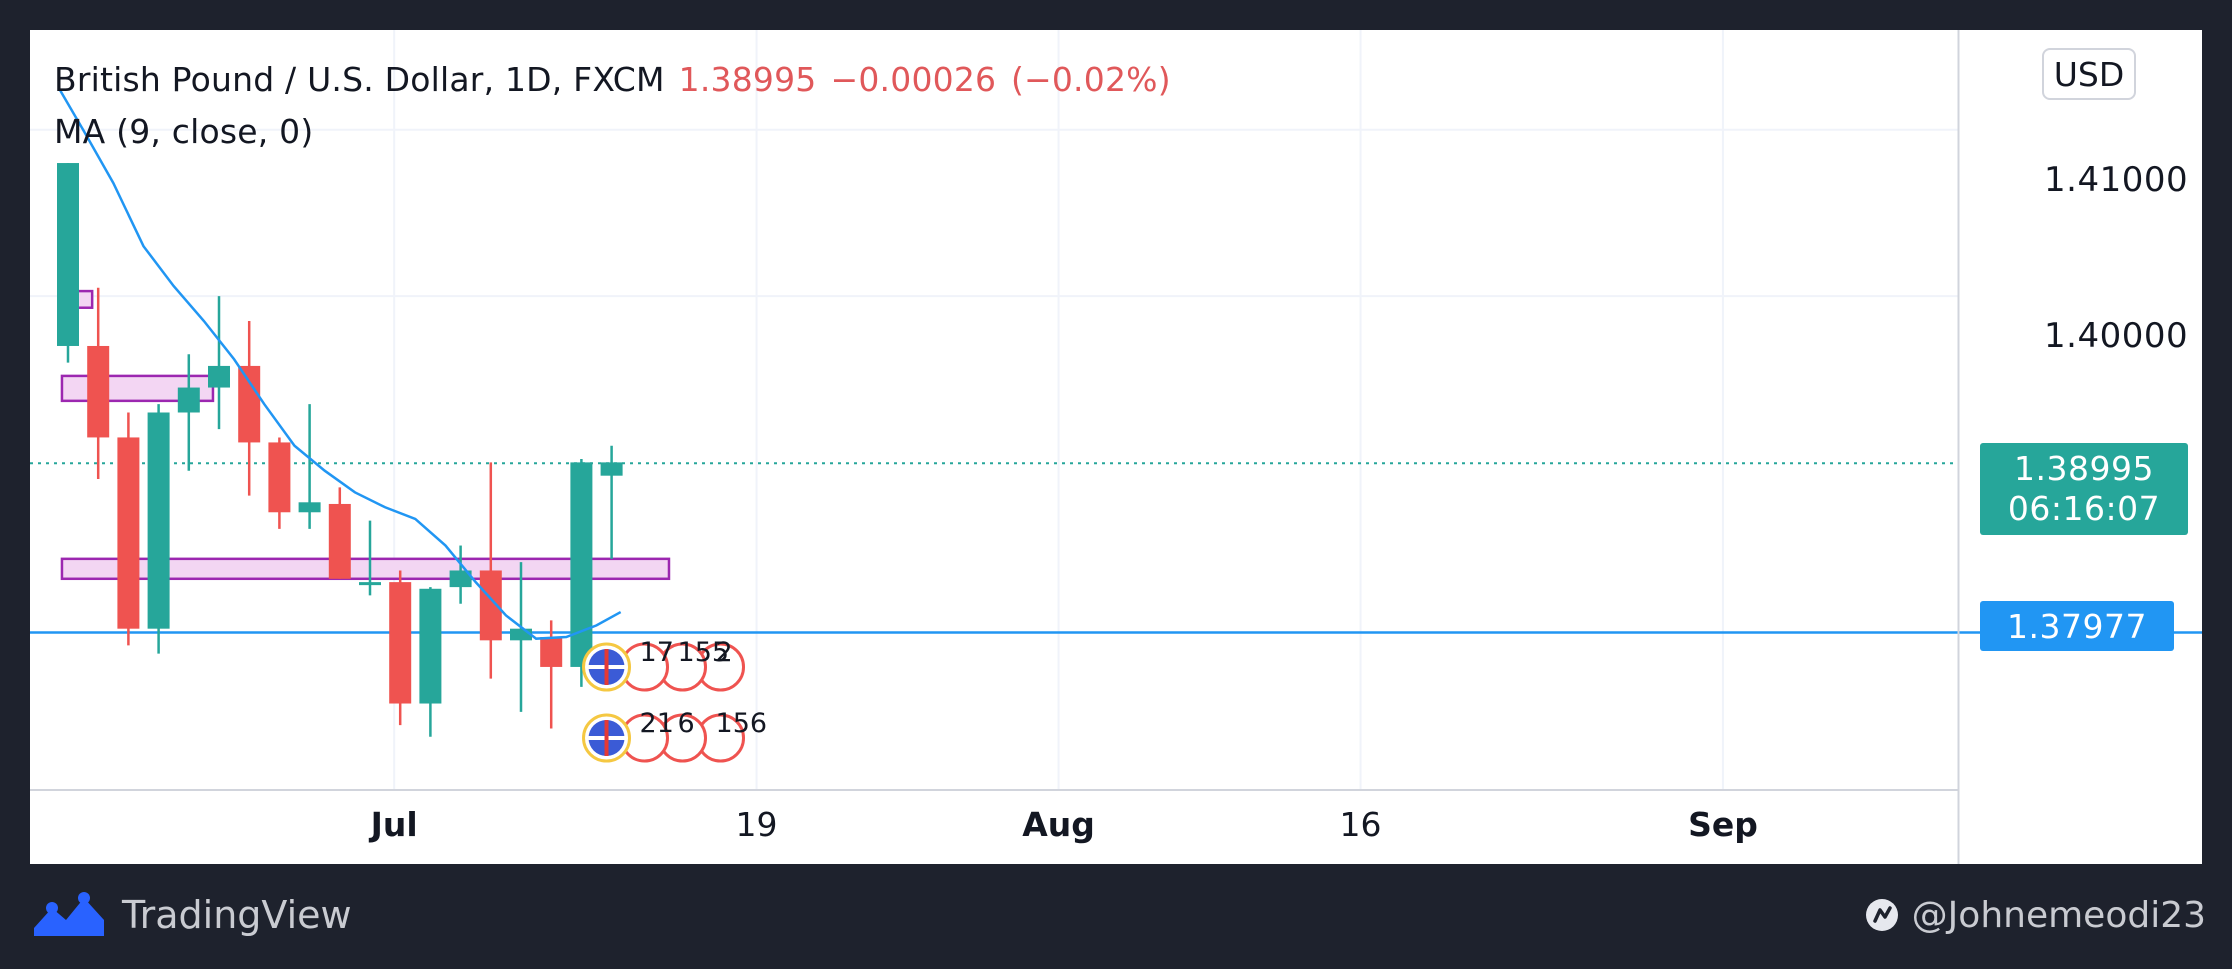 Image resolution: width=2232 pixels, height=969 pixels. What do you see at coordinates (2089, 74) in the screenshot?
I see `currency-button: USD` at bounding box center [2089, 74].